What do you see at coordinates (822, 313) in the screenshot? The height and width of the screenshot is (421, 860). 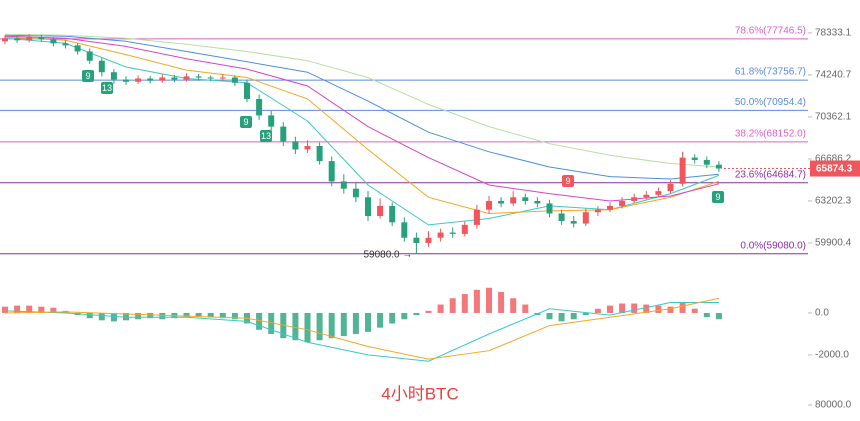 I see `y-tick-label: 0.0` at bounding box center [822, 313].